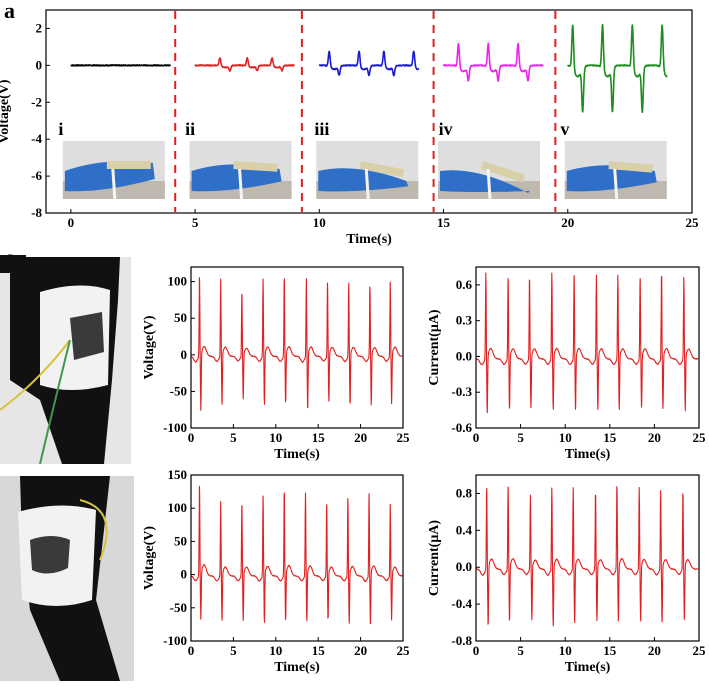 Image resolution: width=709 pixels, height=688 pixels. I want to click on c-voltage-x-axis-label: Time(s), so click(297, 667).